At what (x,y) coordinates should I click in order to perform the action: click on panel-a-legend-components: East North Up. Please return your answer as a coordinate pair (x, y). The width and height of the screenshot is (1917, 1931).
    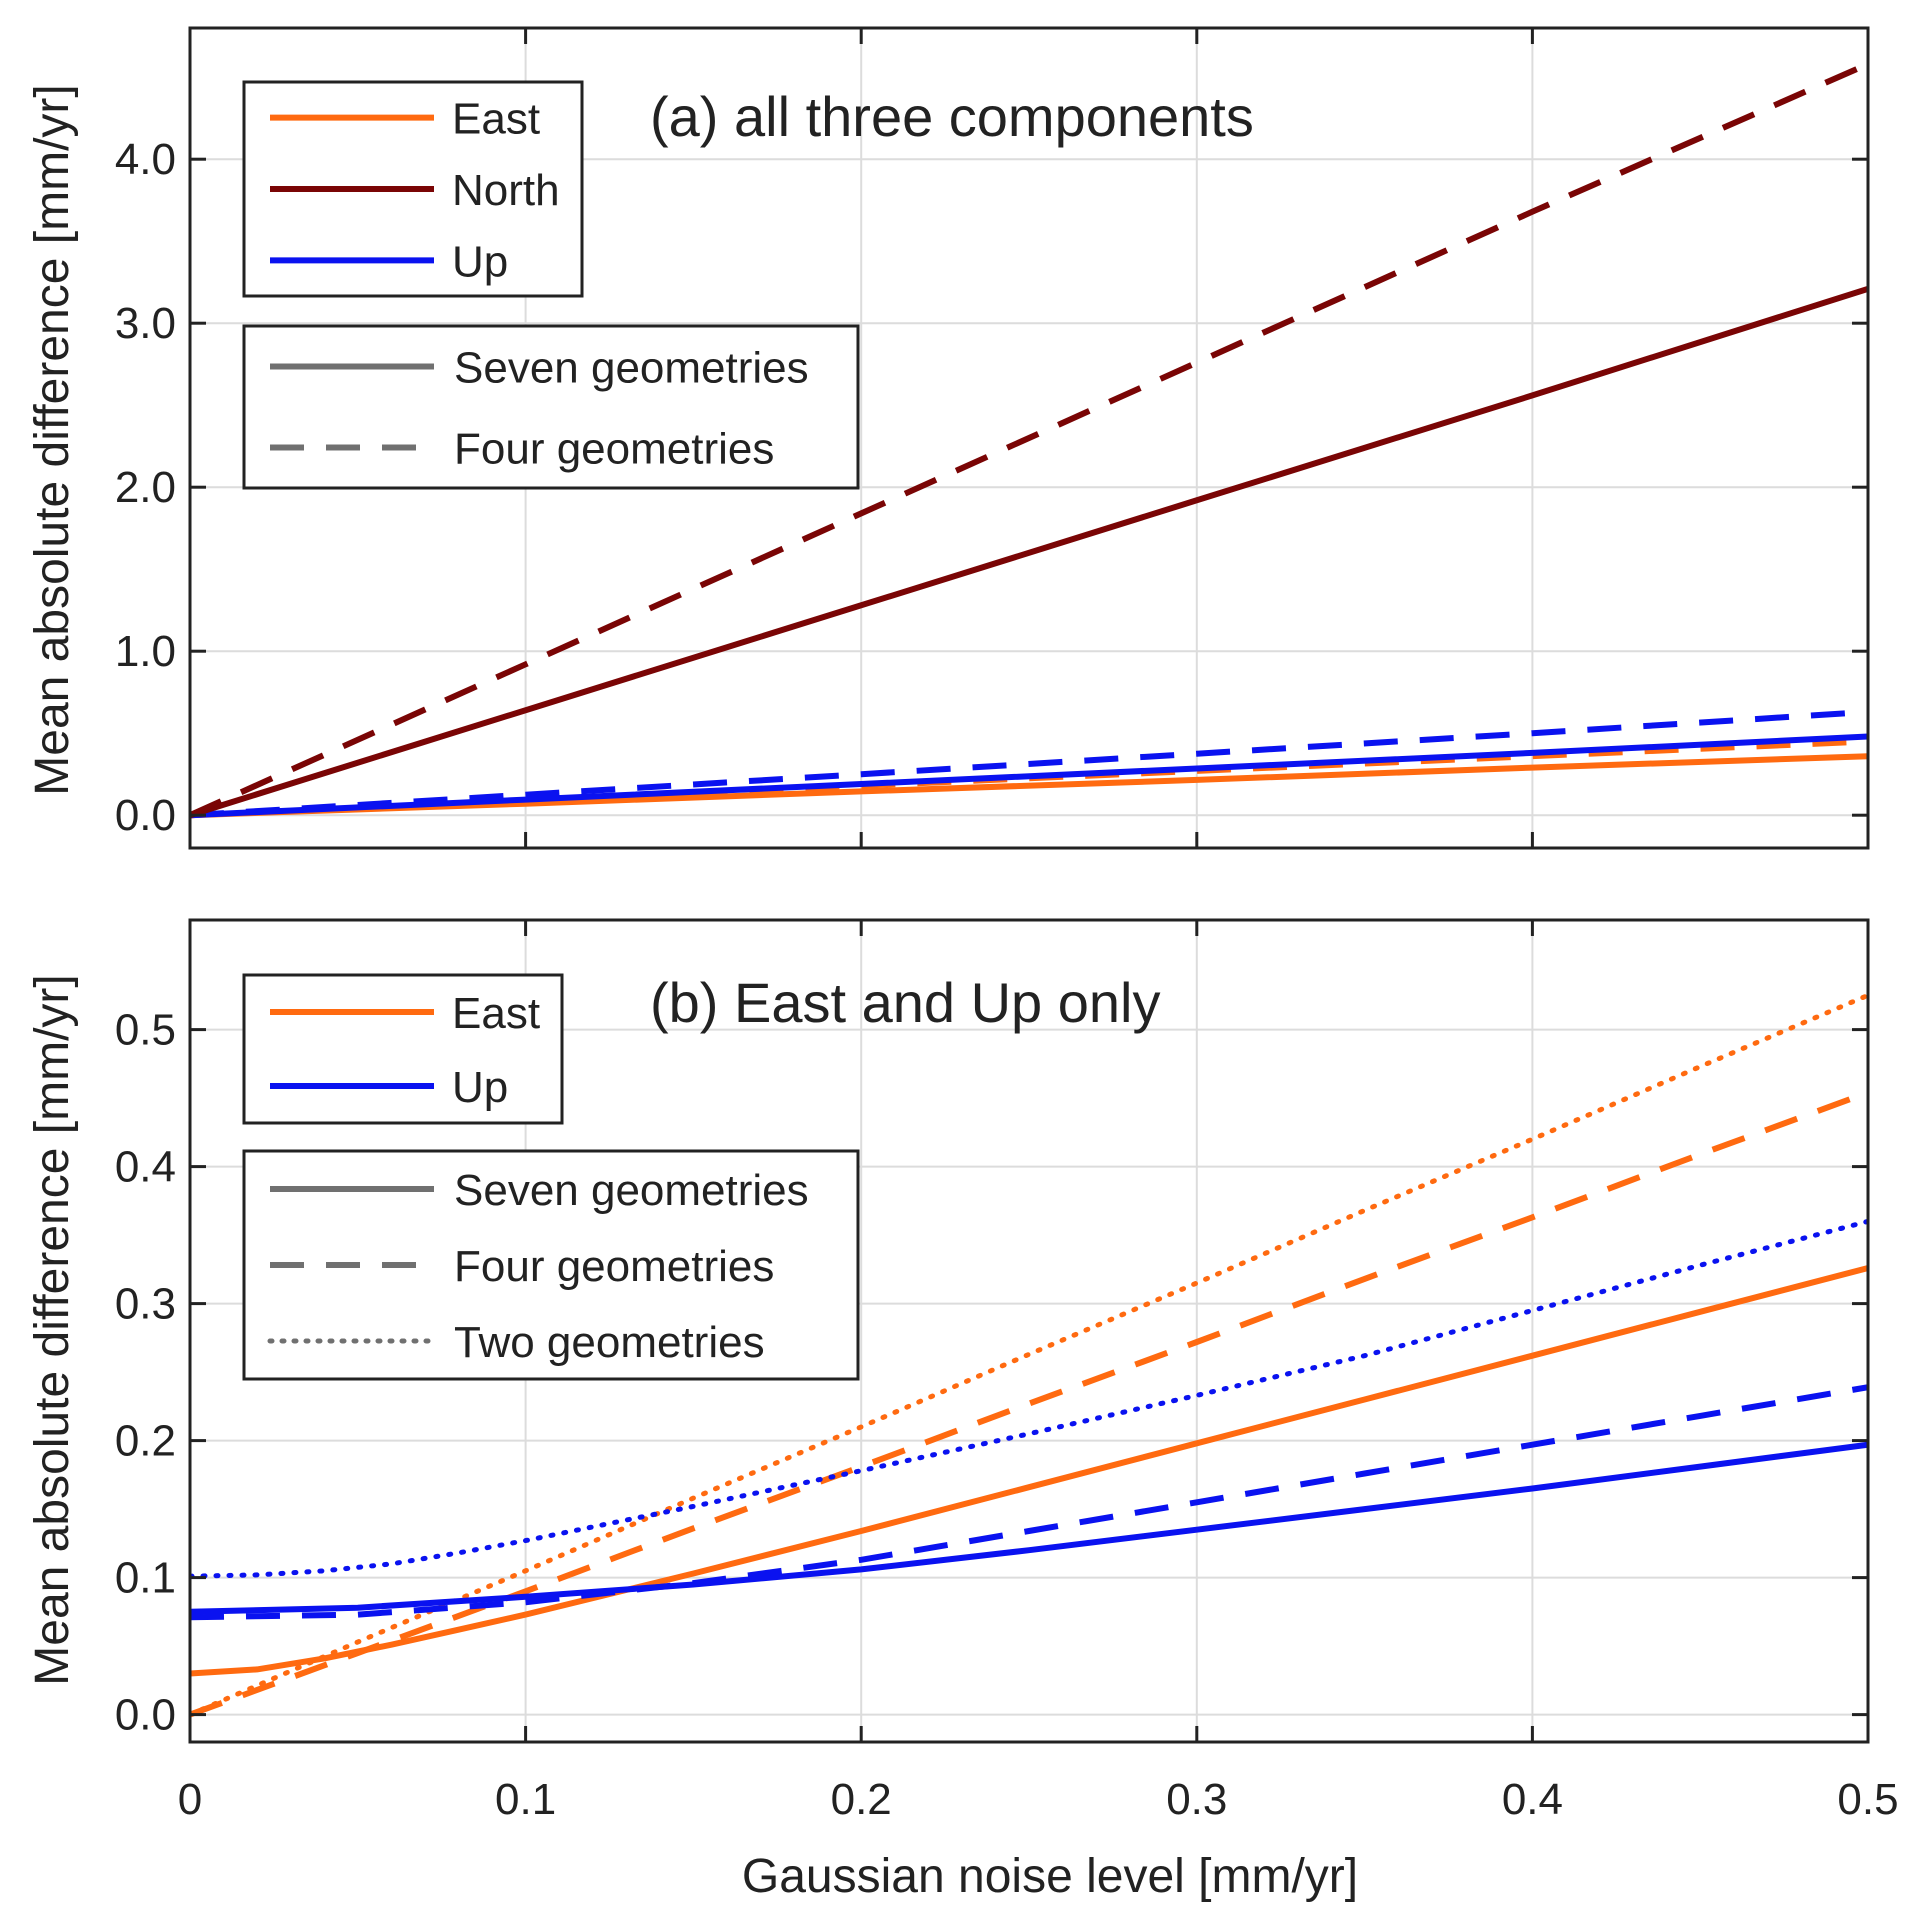
    Looking at the image, I should click on (413, 189).